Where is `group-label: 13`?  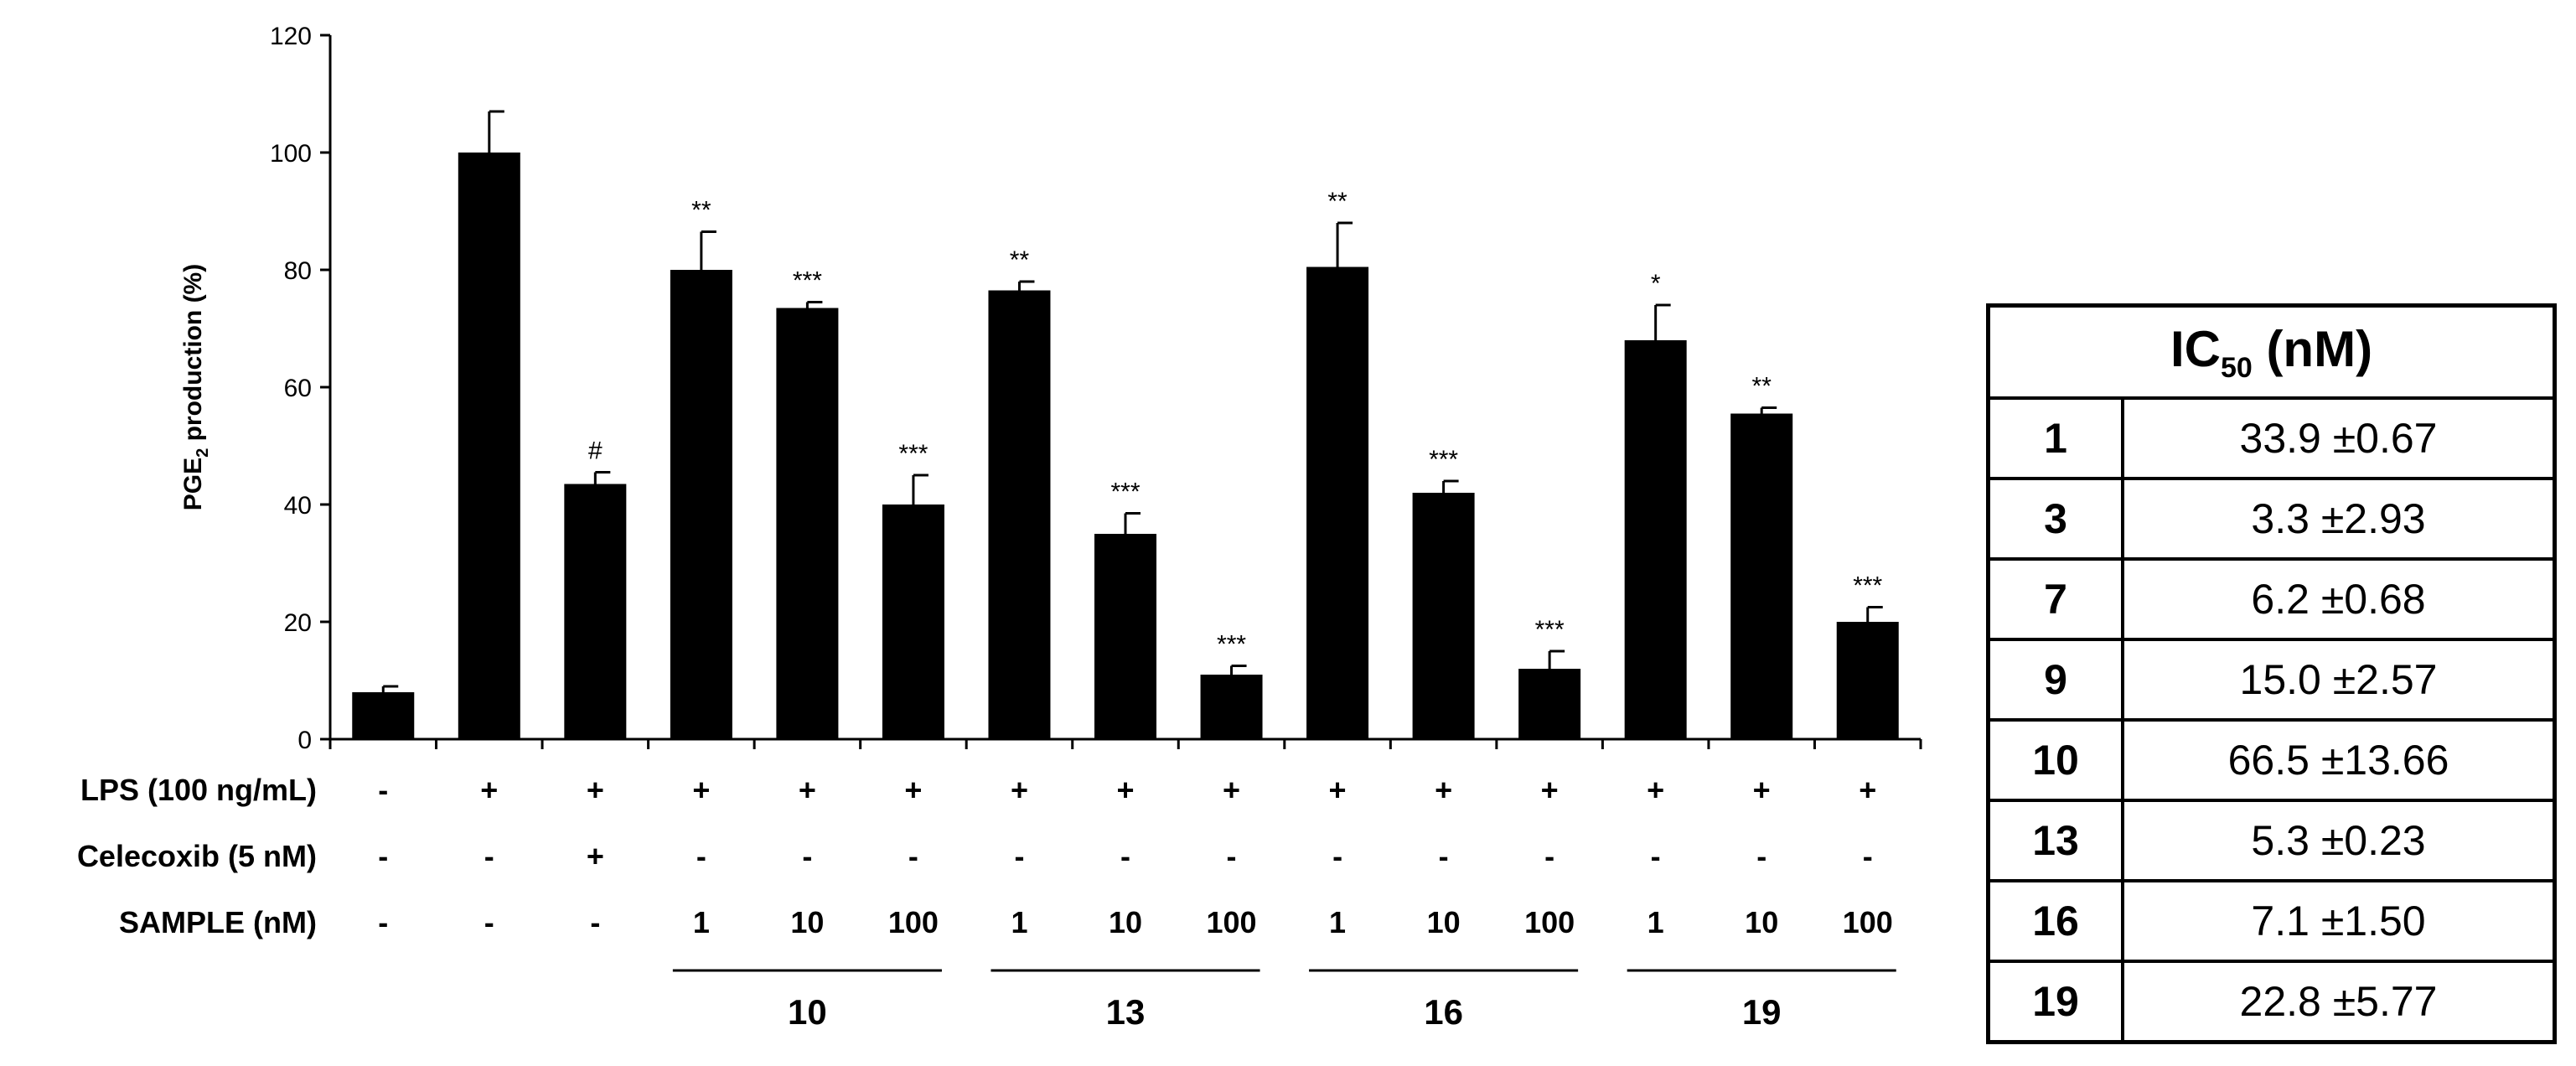
group-label: 13 is located at coordinates (1126, 1012).